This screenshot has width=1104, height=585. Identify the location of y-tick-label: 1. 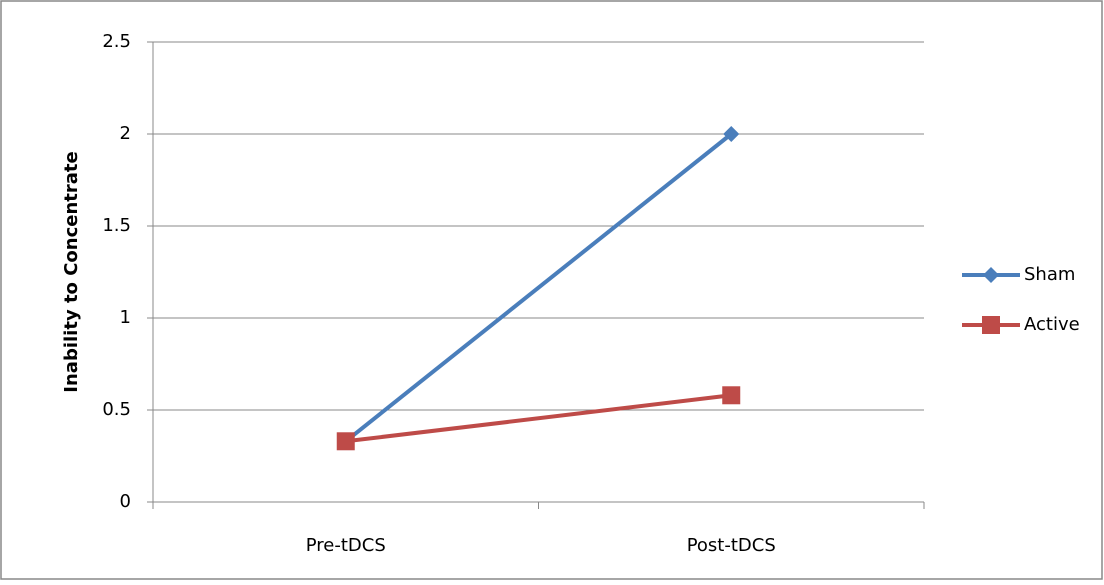
(125, 317).